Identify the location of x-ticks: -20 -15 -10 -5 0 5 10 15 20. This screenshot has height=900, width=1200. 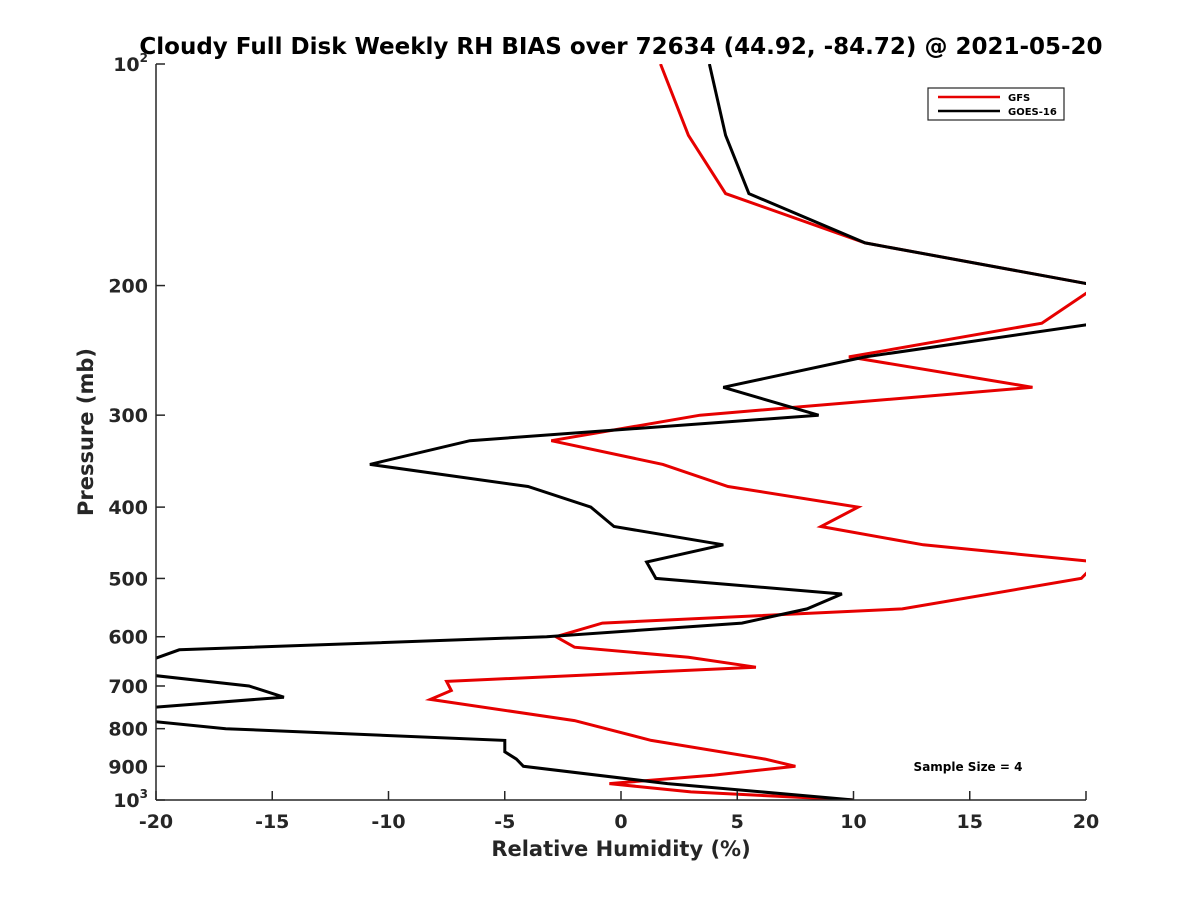
(619, 812).